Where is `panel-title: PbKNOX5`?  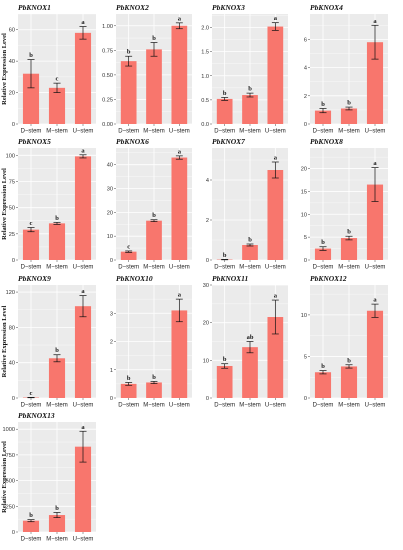 panel-title: PbKNOX5 is located at coordinates (34, 141).